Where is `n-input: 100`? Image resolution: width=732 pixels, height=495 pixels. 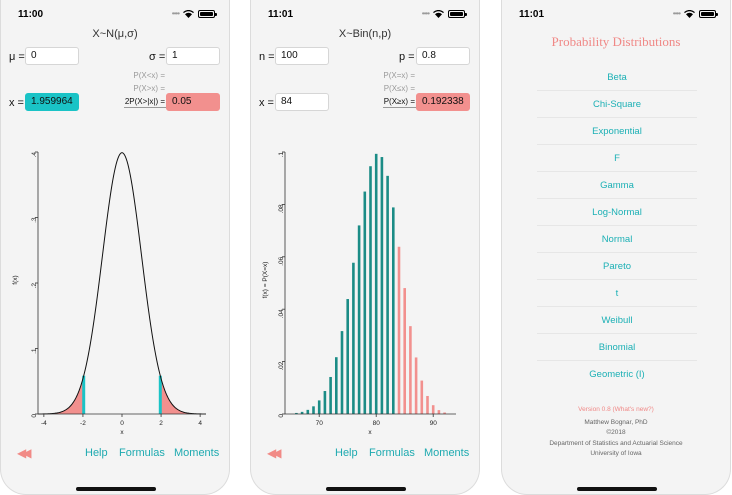 n-input: 100 is located at coordinates (302, 56).